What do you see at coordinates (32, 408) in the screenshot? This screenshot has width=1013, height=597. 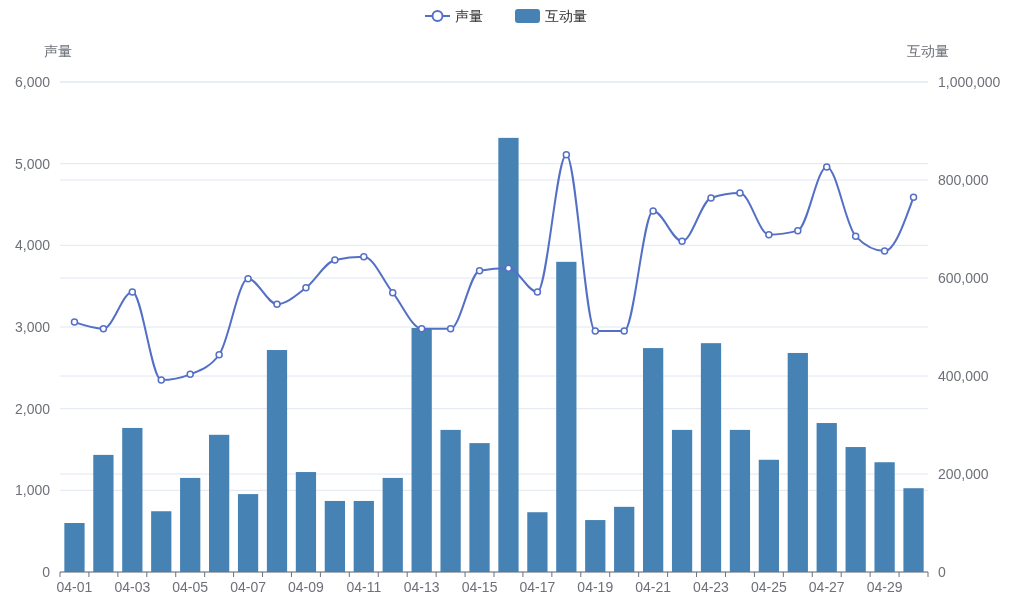 I see `y-tick-label: 2,000` at bounding box center [32, 408].